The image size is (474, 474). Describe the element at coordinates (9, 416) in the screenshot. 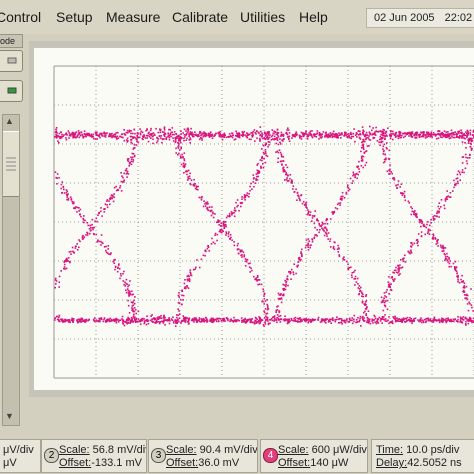

I see `scroll-down-arrow-icon: ▼` at that location.